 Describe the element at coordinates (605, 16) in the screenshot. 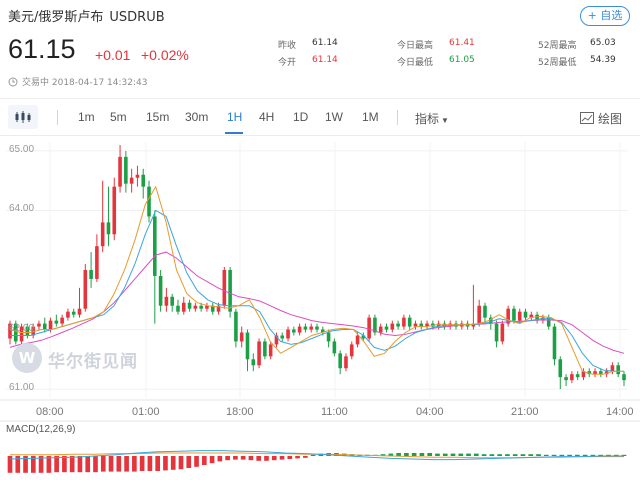

I see `add-watchlist-button: + 自选` at that location.